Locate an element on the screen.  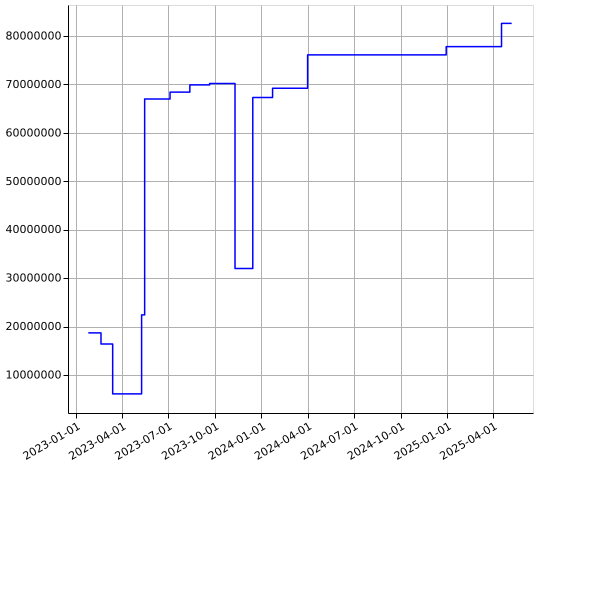
y-tick-label: 50000000 is located at coordinates (34, 181).